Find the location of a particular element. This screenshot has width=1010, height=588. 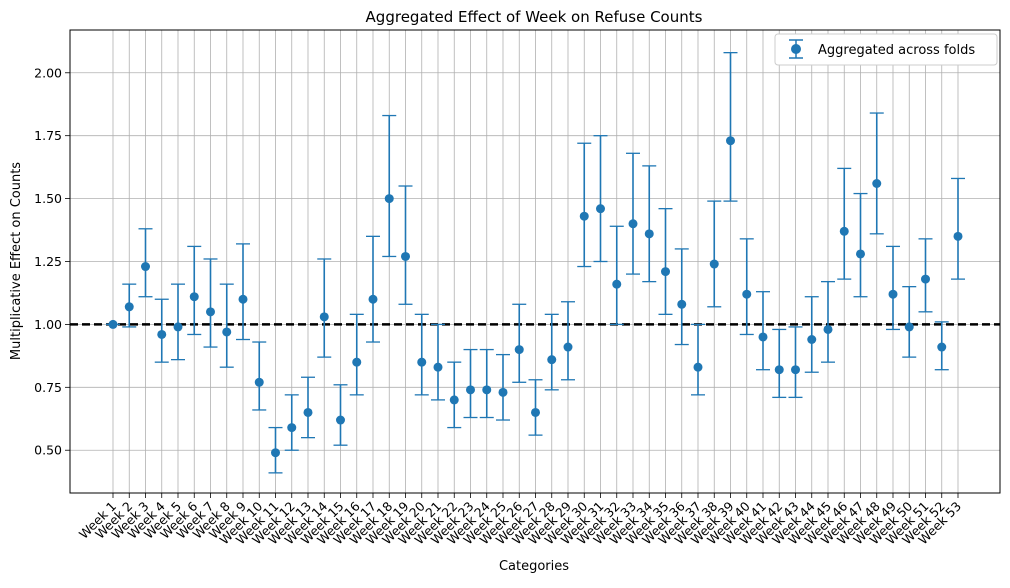

y-tick-label: 1.25 is located at coordinates (48, 261).